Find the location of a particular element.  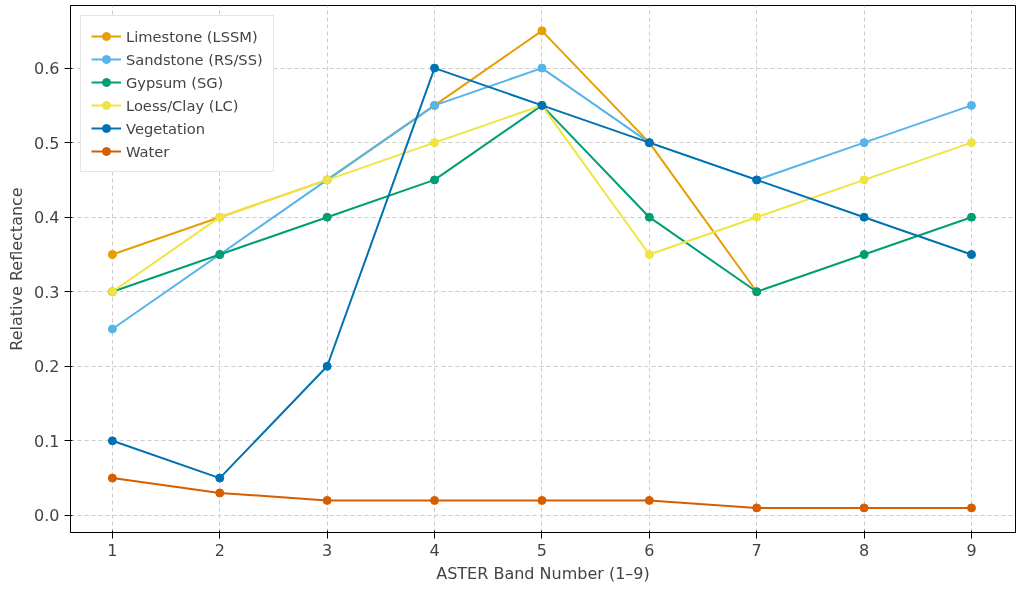

y-tick-label: 0.2 is located at coordinates (47, 367).